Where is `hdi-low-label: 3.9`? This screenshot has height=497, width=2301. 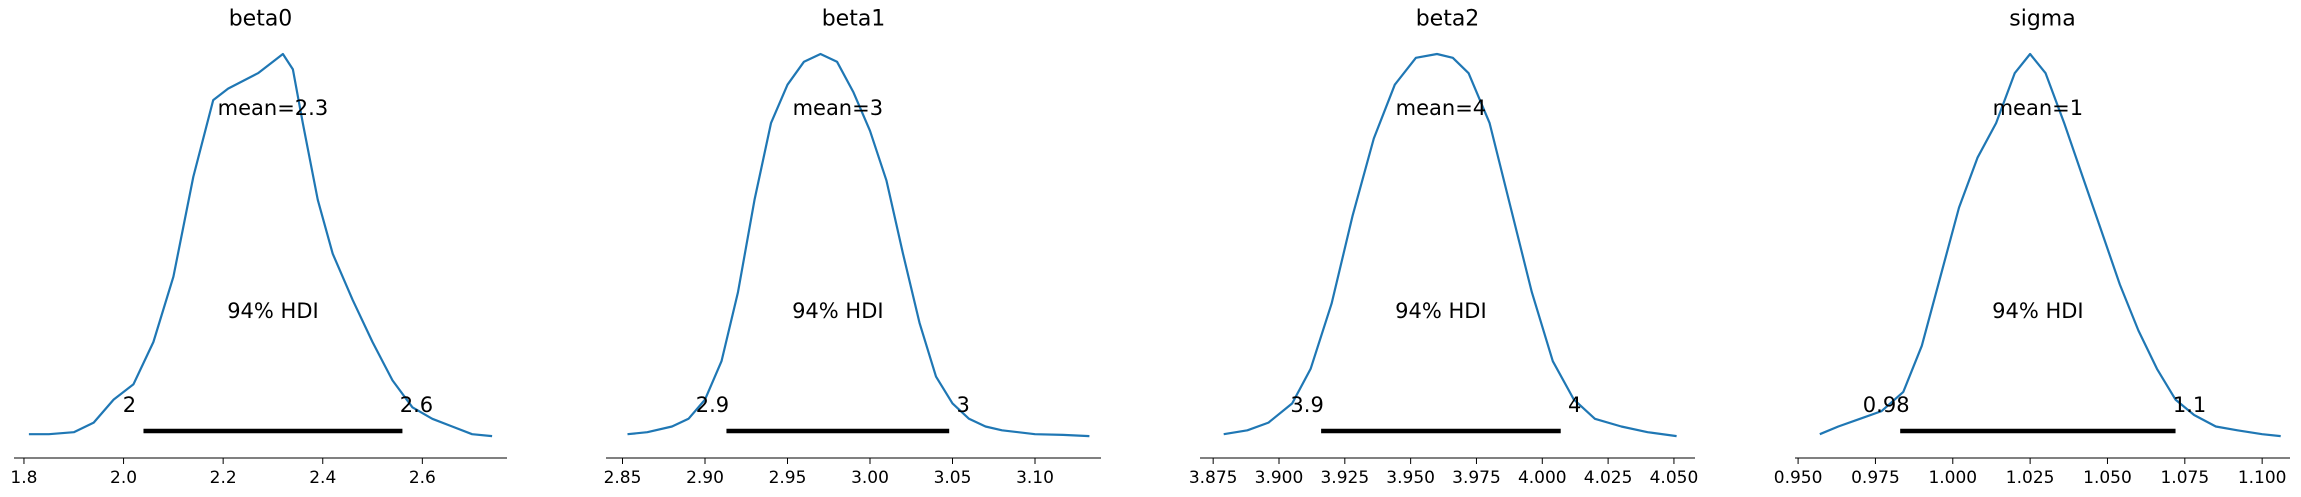 hdi-low-label: 3.9 is located at coordinates (1306, 405).